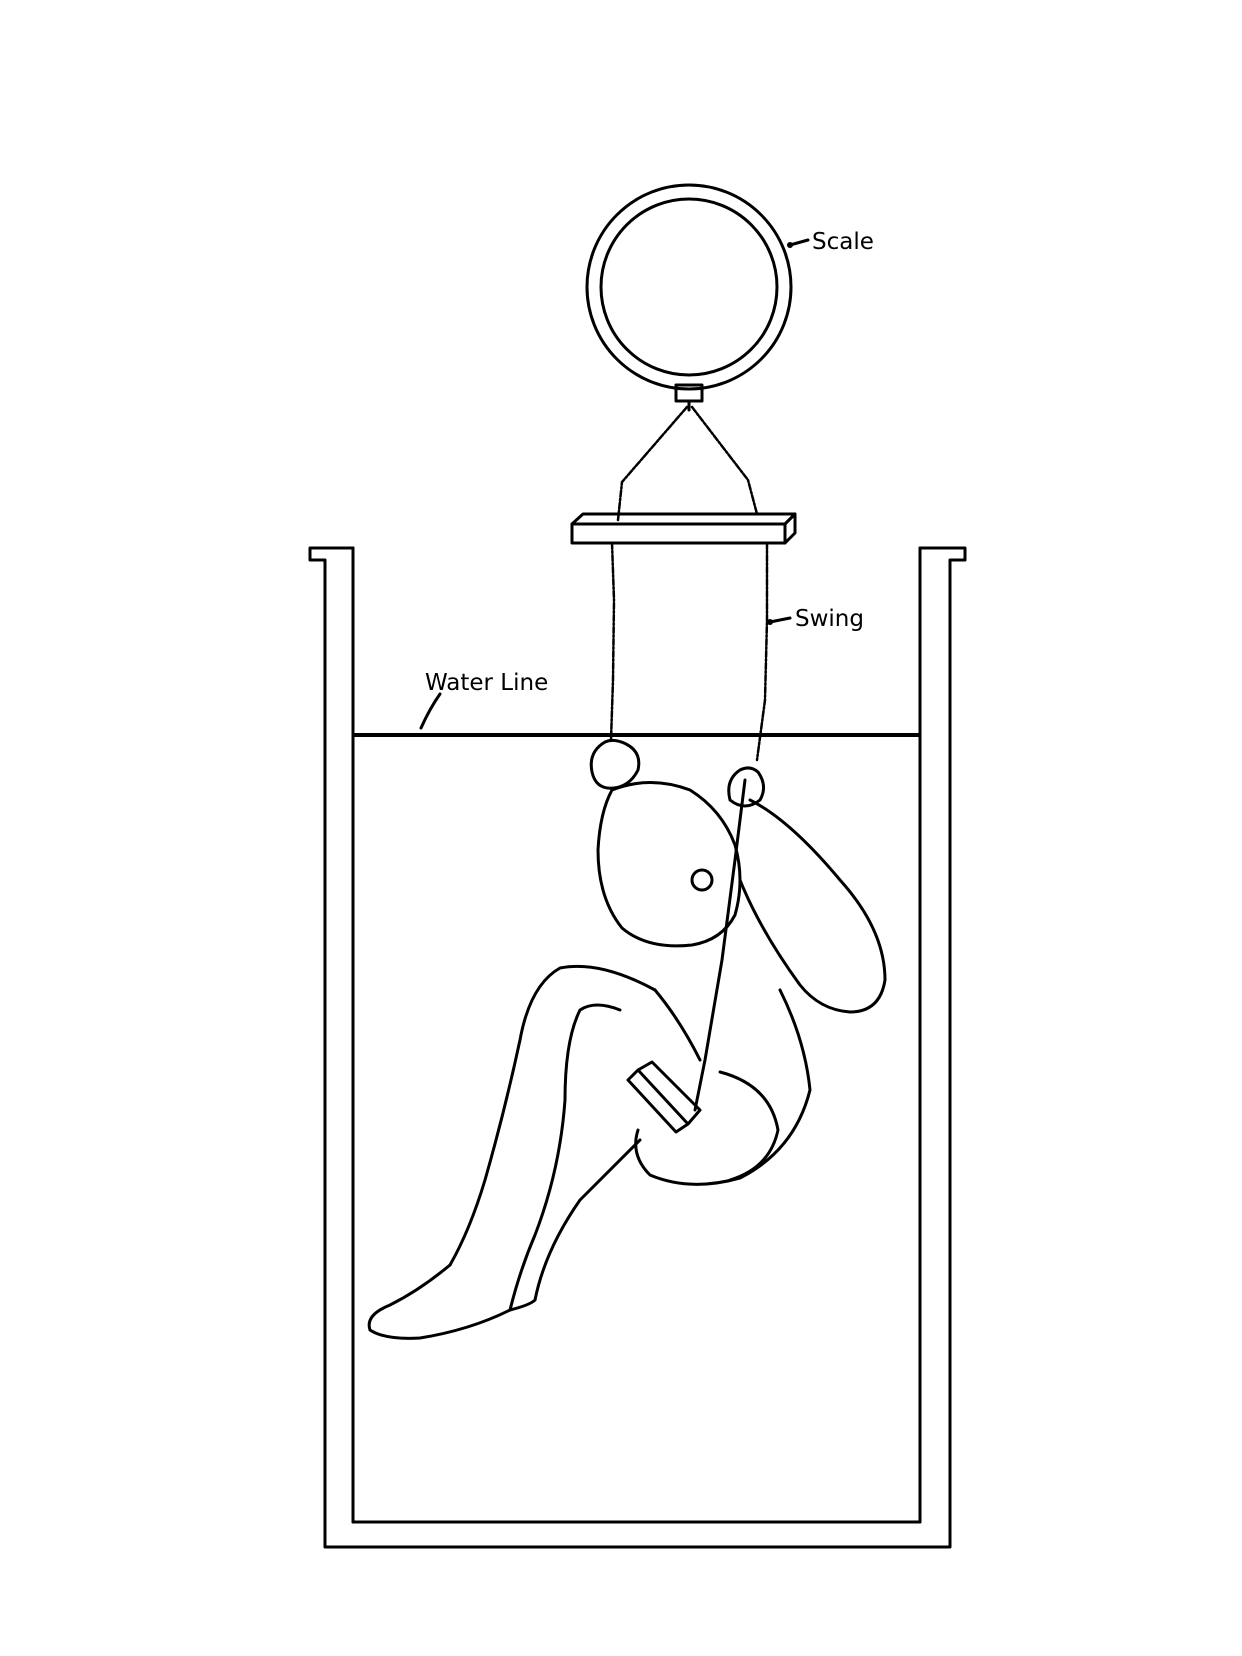 This screenshot has height=1656, width=1242. I want to click on upper-ropes, so click(687, 463).